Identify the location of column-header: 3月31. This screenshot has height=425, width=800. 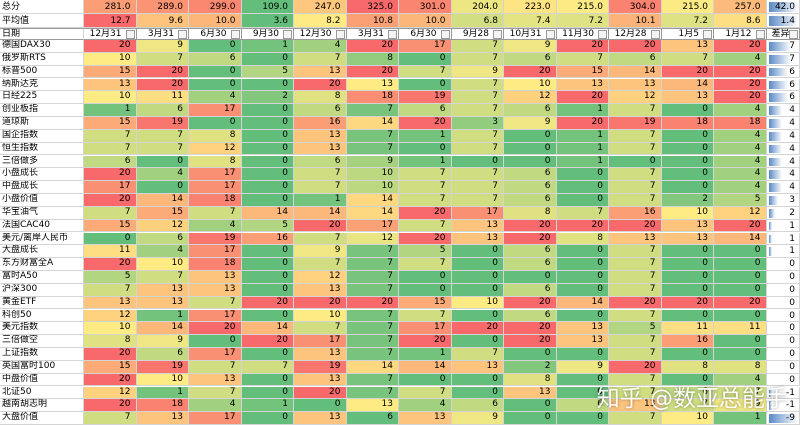
(372, 34).